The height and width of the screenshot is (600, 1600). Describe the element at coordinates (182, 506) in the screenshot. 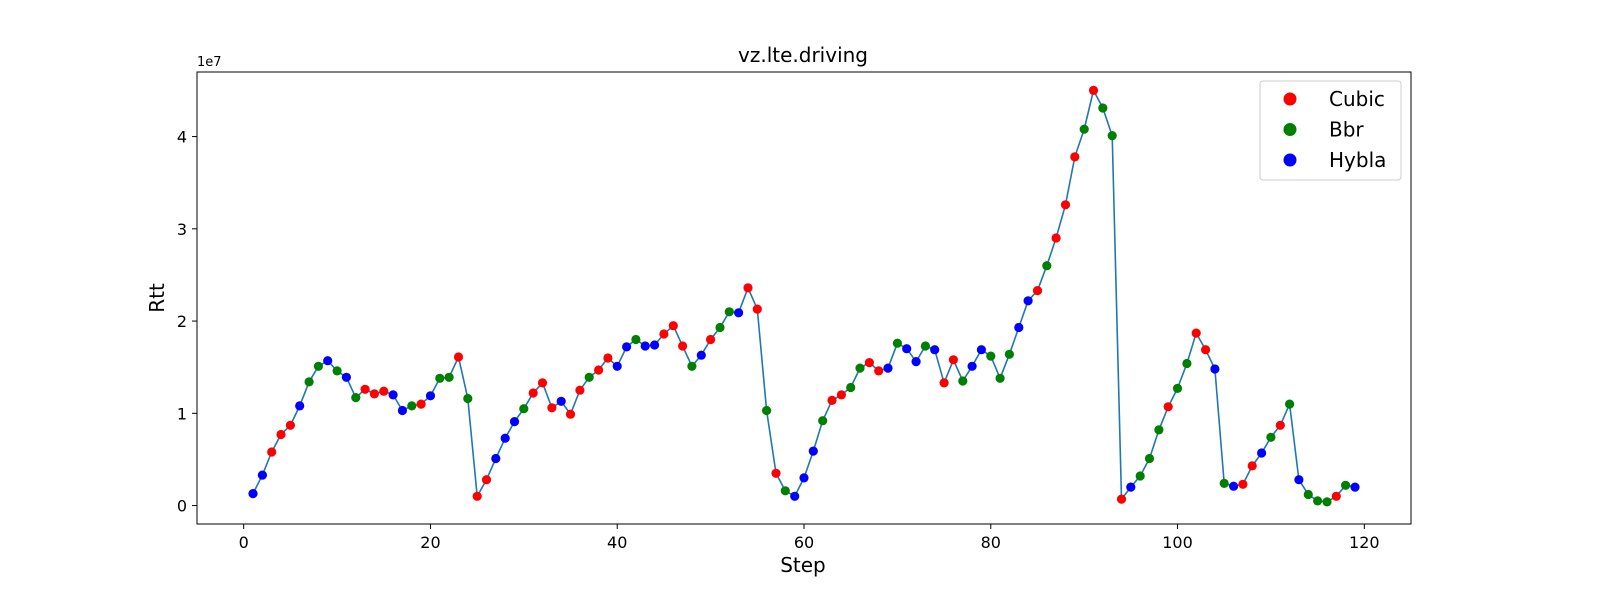

I see `y-tick-label: 0` at that location.